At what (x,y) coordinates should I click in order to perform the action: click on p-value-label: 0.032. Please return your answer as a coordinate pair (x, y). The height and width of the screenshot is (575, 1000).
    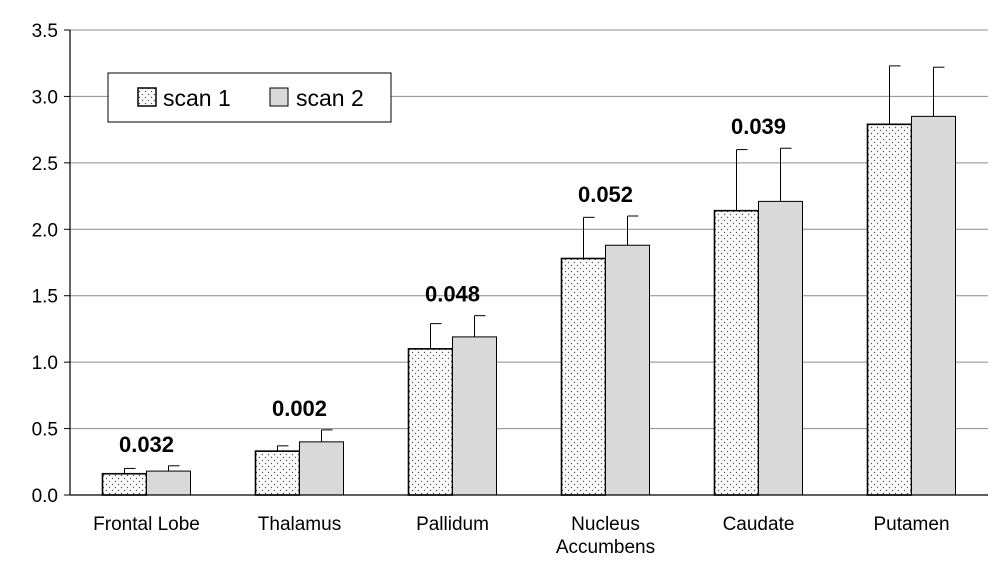
    Looking at the image, I should click on (146, 444).